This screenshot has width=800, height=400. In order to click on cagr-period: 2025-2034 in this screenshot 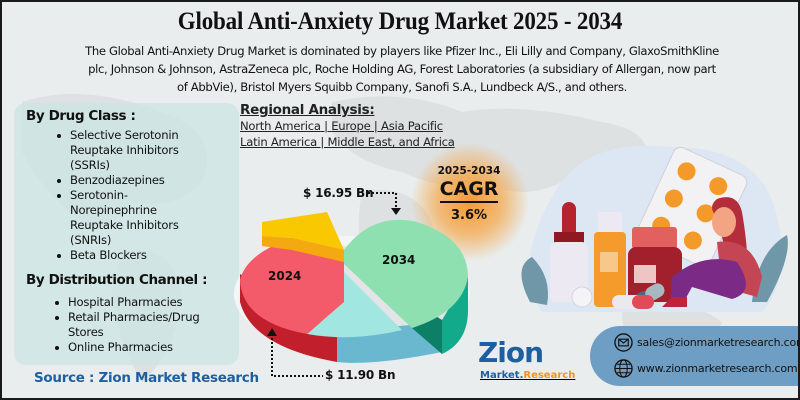, I will do `click(469, 171)`.